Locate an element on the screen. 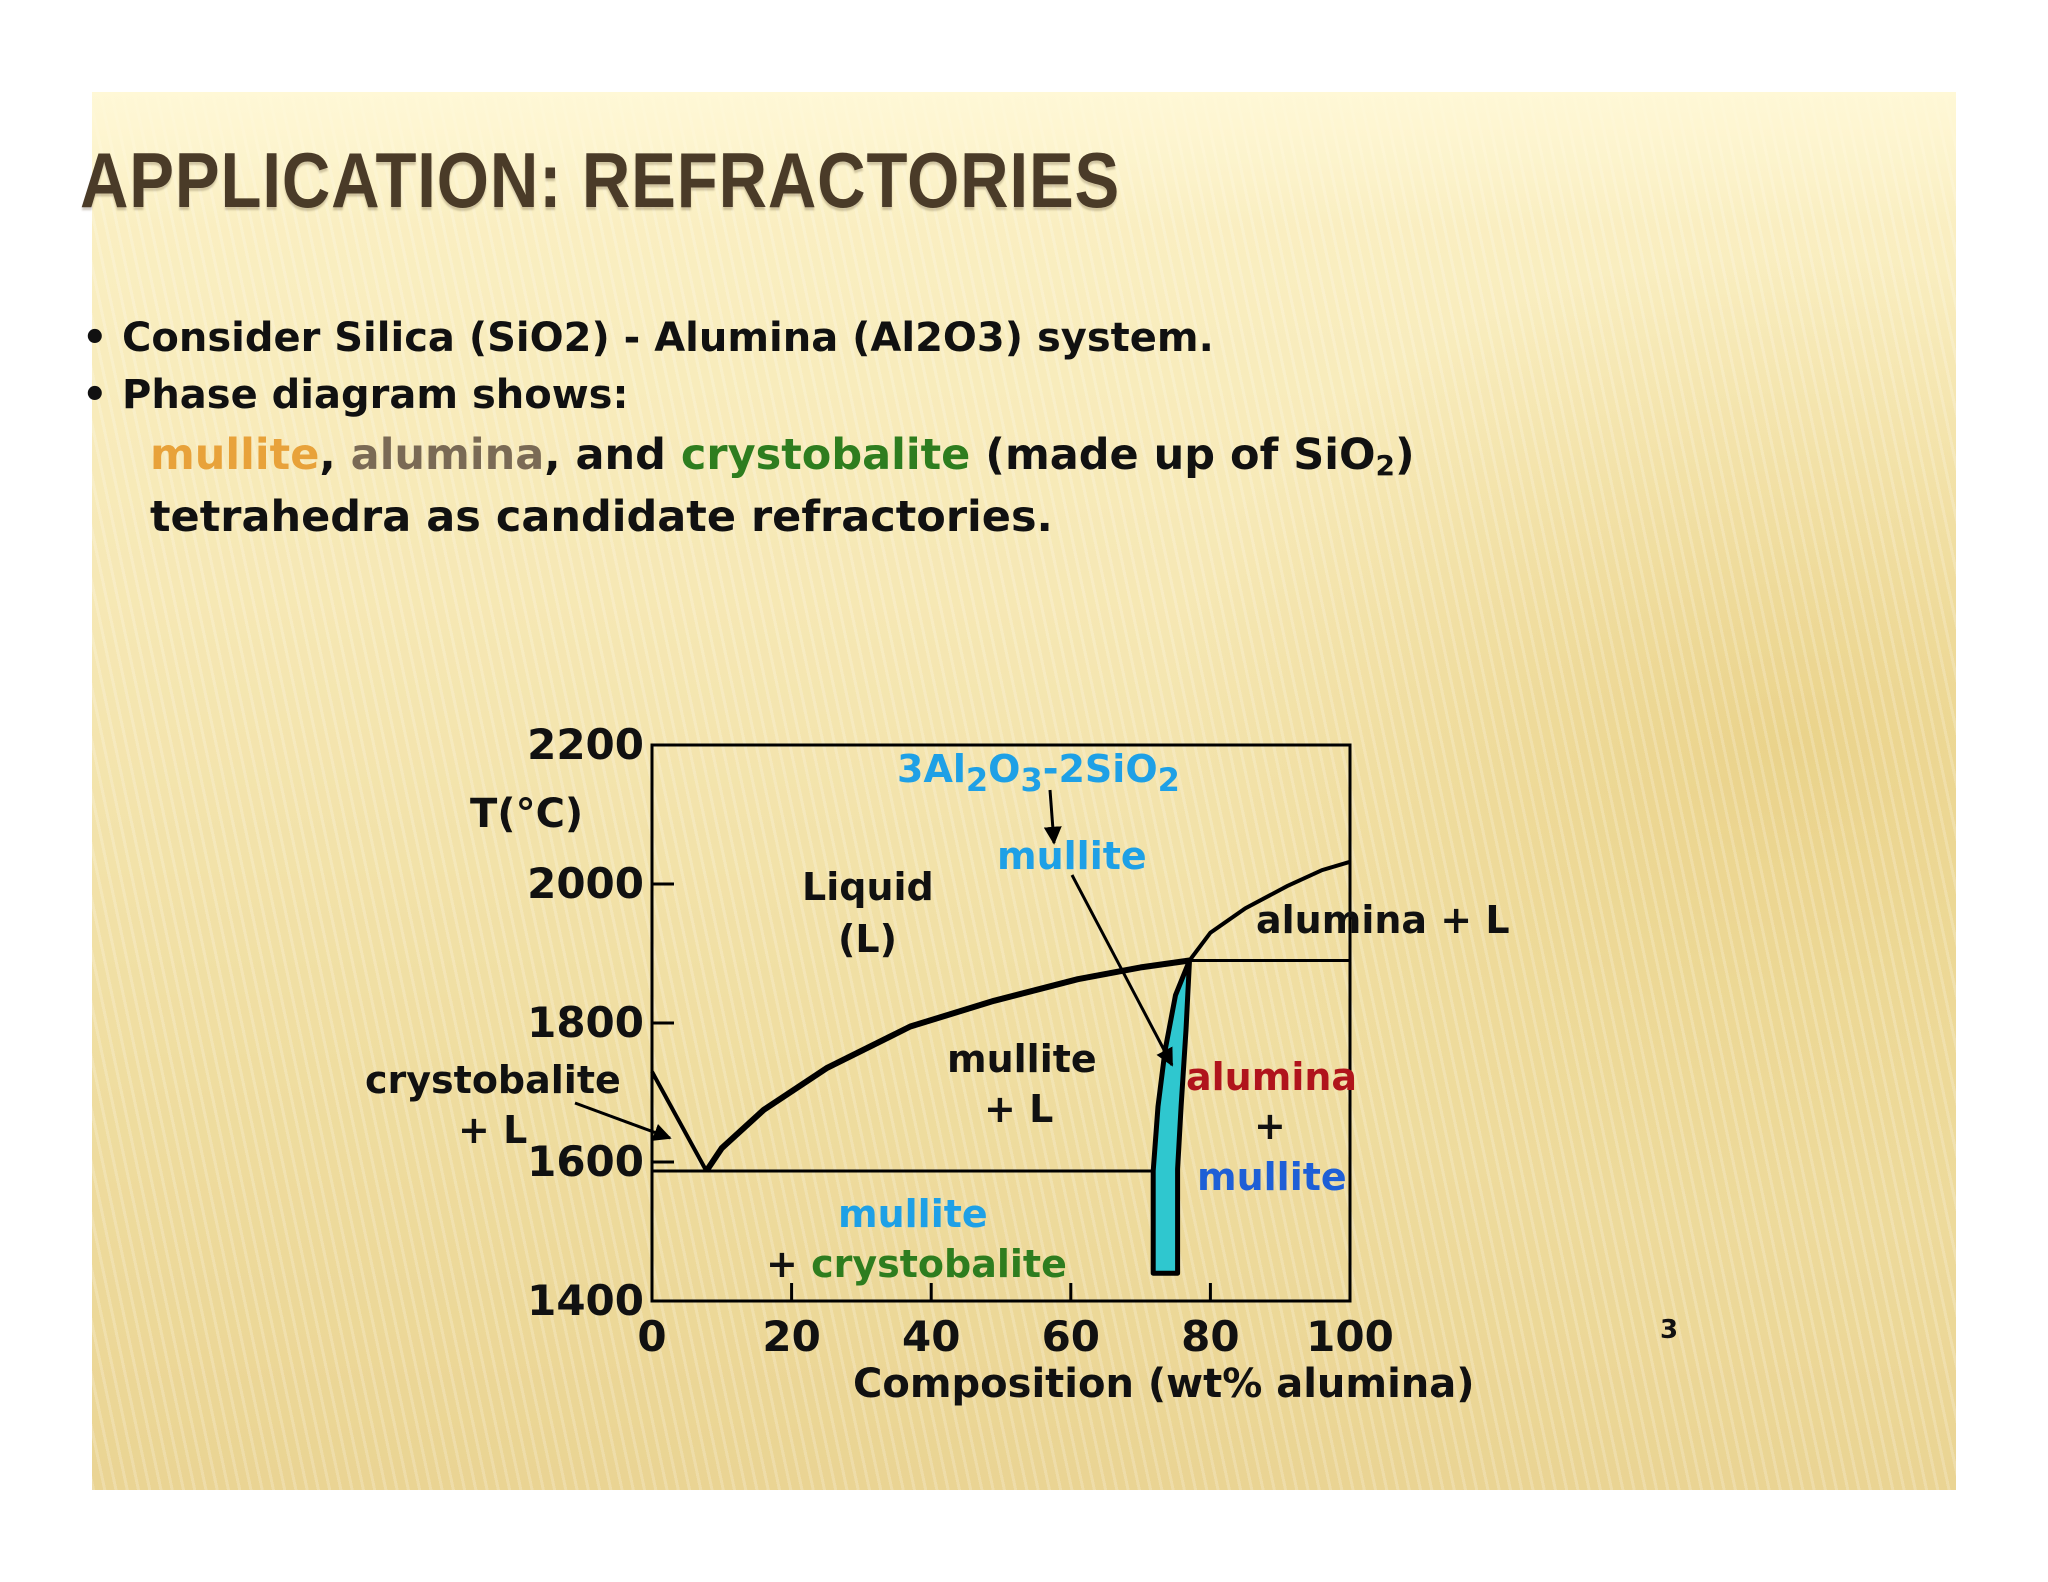 The width and height of the screenshot is (2048, 1582). candidate-line-2: tetrahedra as candidate refractories. is located at coordinates (601, 517).